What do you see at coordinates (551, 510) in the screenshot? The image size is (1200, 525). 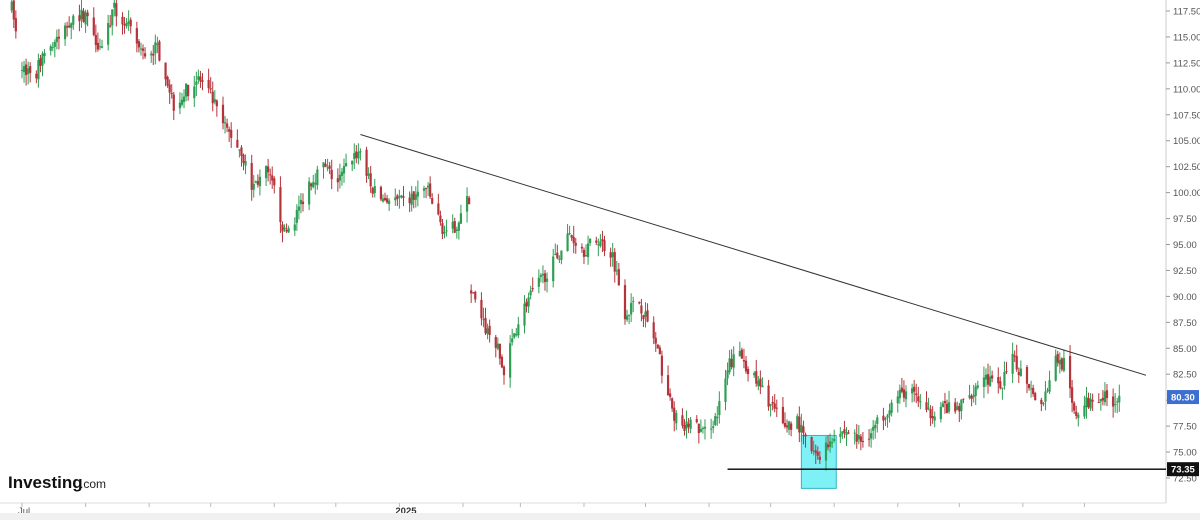 I see `x-axis: Jul 2025` at bounding box center [551, 510].